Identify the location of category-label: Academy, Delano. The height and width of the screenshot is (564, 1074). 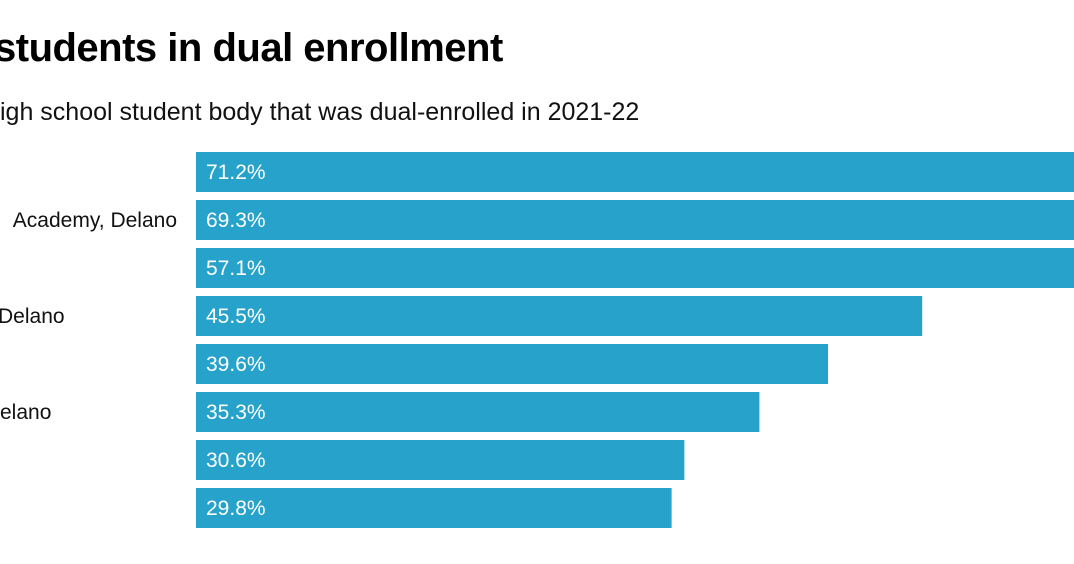
(95, 220).